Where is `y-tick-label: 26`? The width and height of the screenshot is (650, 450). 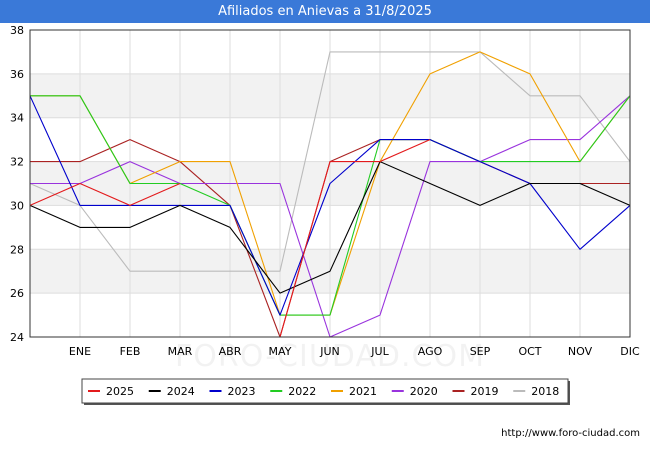
y-tick-label: 26 is located at coordinates (17, 293).